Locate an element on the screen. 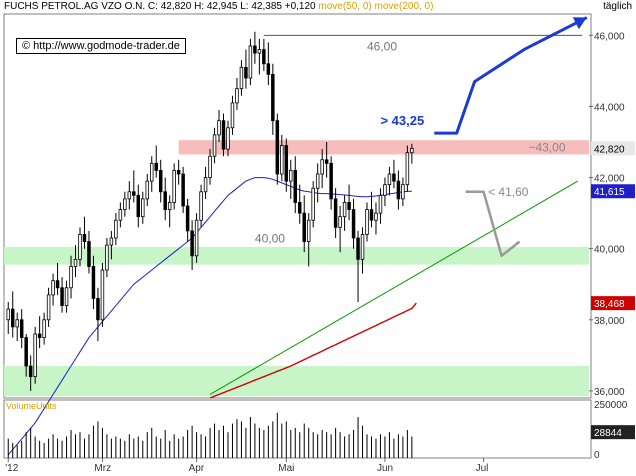 Image resolution: width=636 pixels, height=476 pixels. x-tick-label: Jul is located at coordinates (482, 468).